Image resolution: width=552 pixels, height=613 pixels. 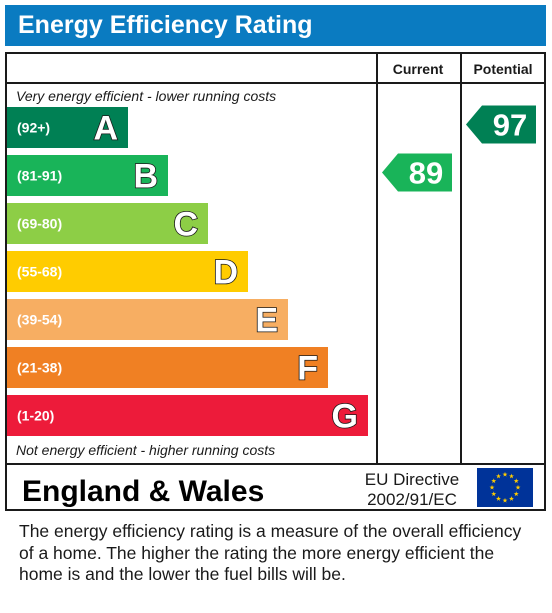 I want to click on page-title: Energy Efficiency Rating, so click(x=165, y=25).